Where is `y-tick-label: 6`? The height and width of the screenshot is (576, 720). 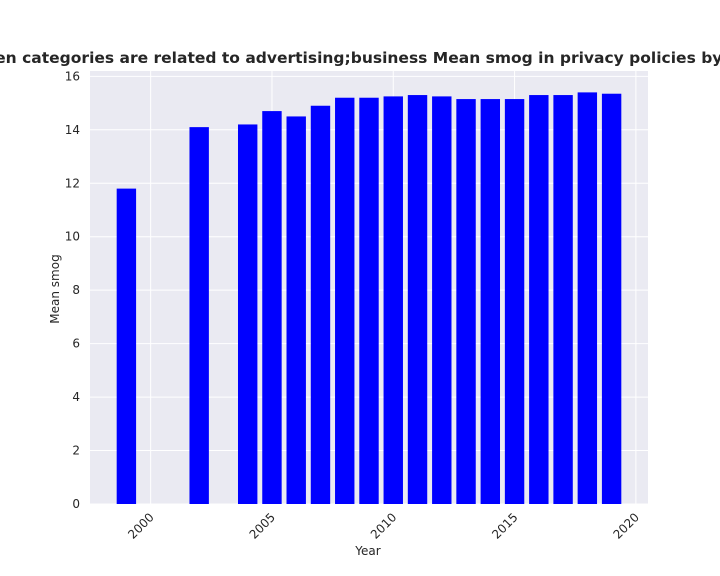
y-tick-label: 6 is located at coordinates (76, 344).